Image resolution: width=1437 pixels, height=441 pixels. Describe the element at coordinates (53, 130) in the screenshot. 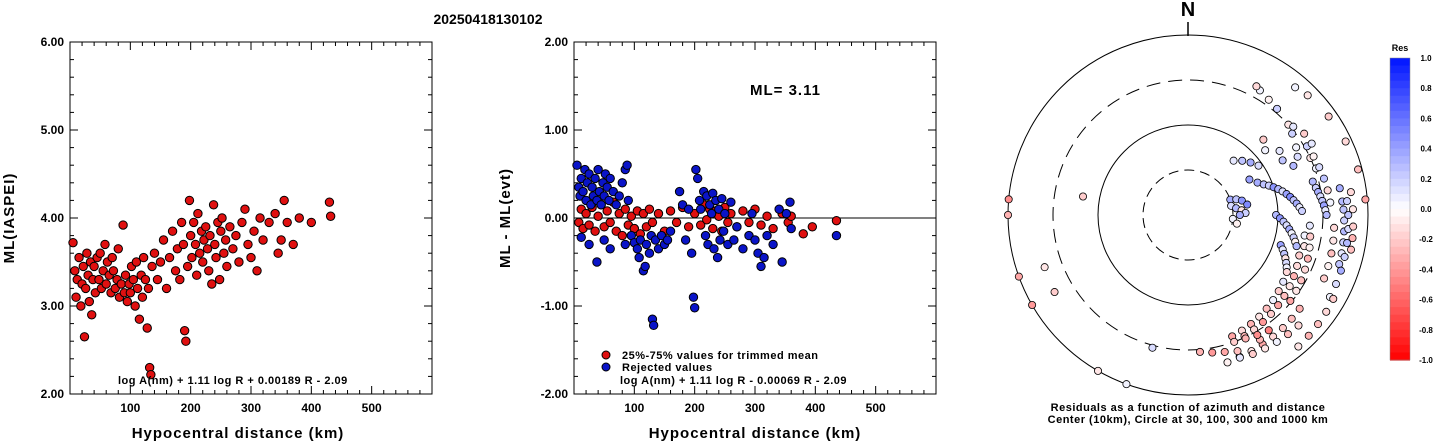

I see `y-tick-label: 5.00` at that location.